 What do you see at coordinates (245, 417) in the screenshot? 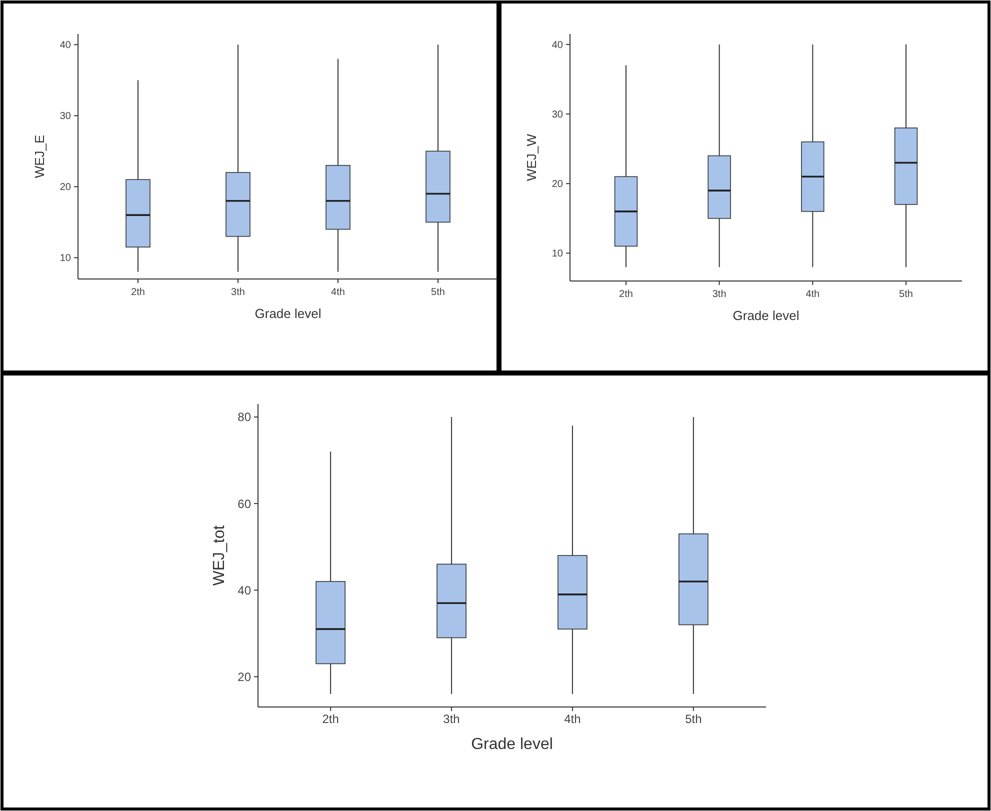
I see `y-tick-label: 80` at bounding box center [245, 417].